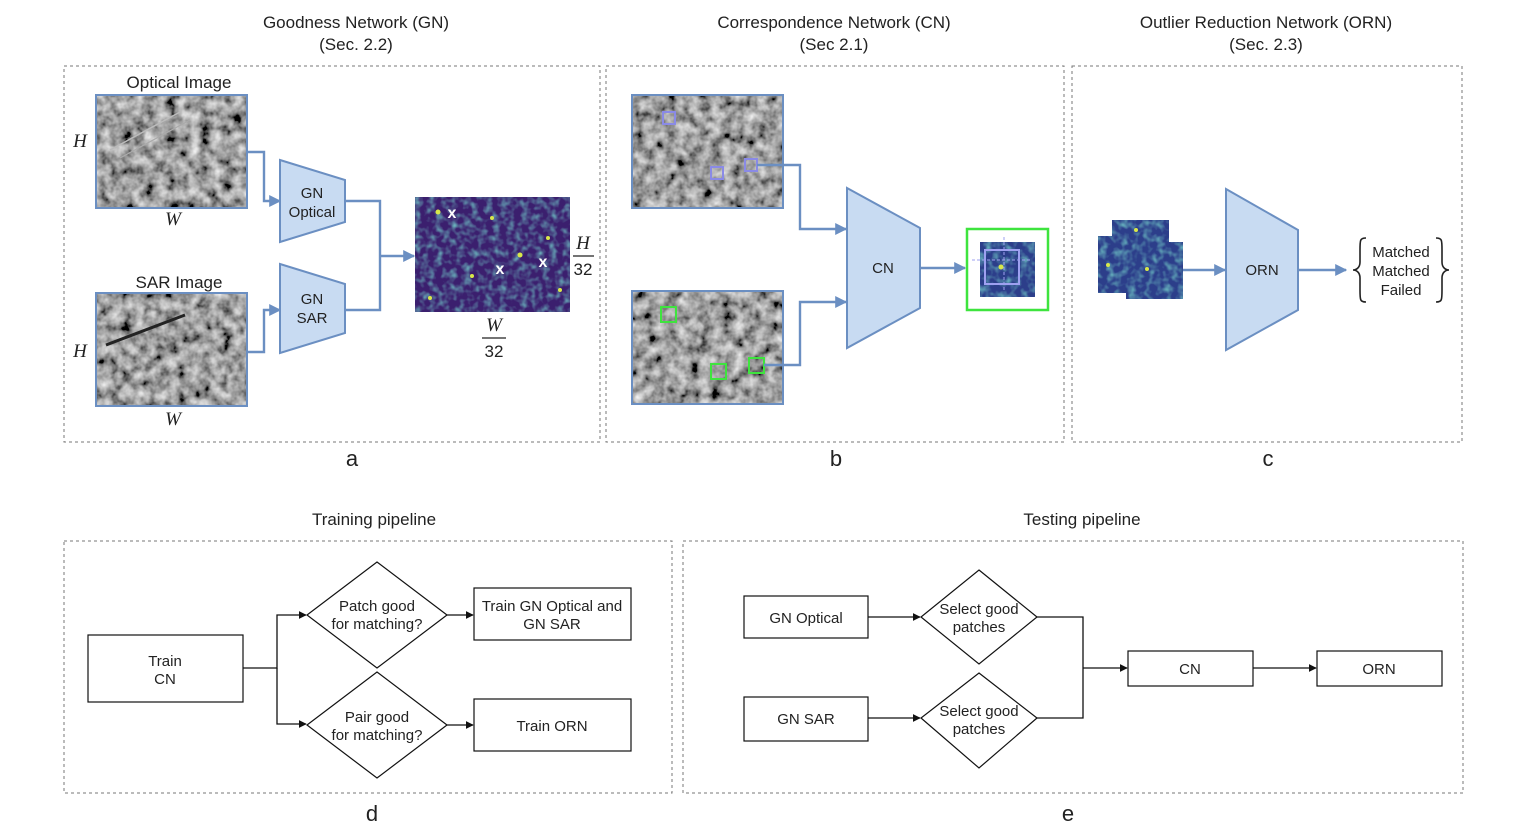  Describe the element at coordinates (174, 419) in the screenshot. I see `sar-w-symbol: W` at that location.